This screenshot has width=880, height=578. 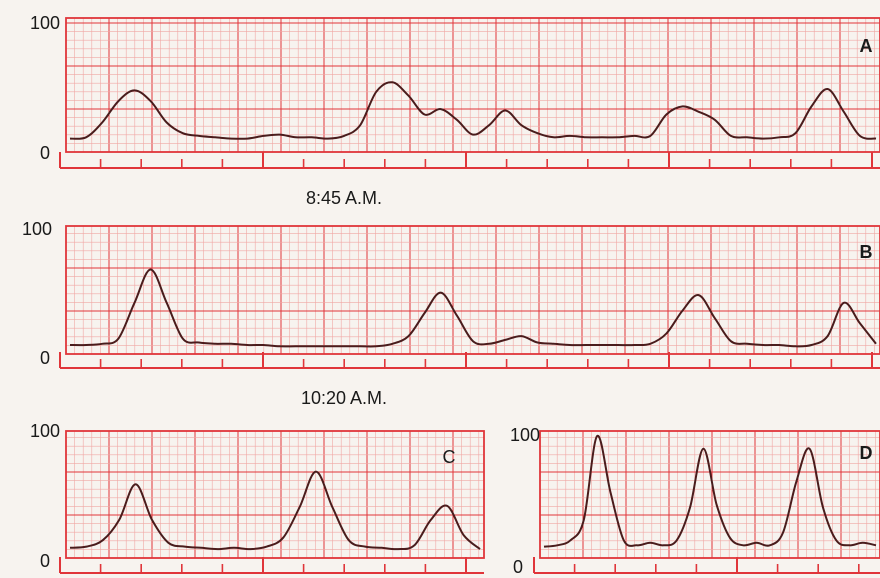 I want to click on panel-a-y-tick-100: 100, so click(x=45, y=23).